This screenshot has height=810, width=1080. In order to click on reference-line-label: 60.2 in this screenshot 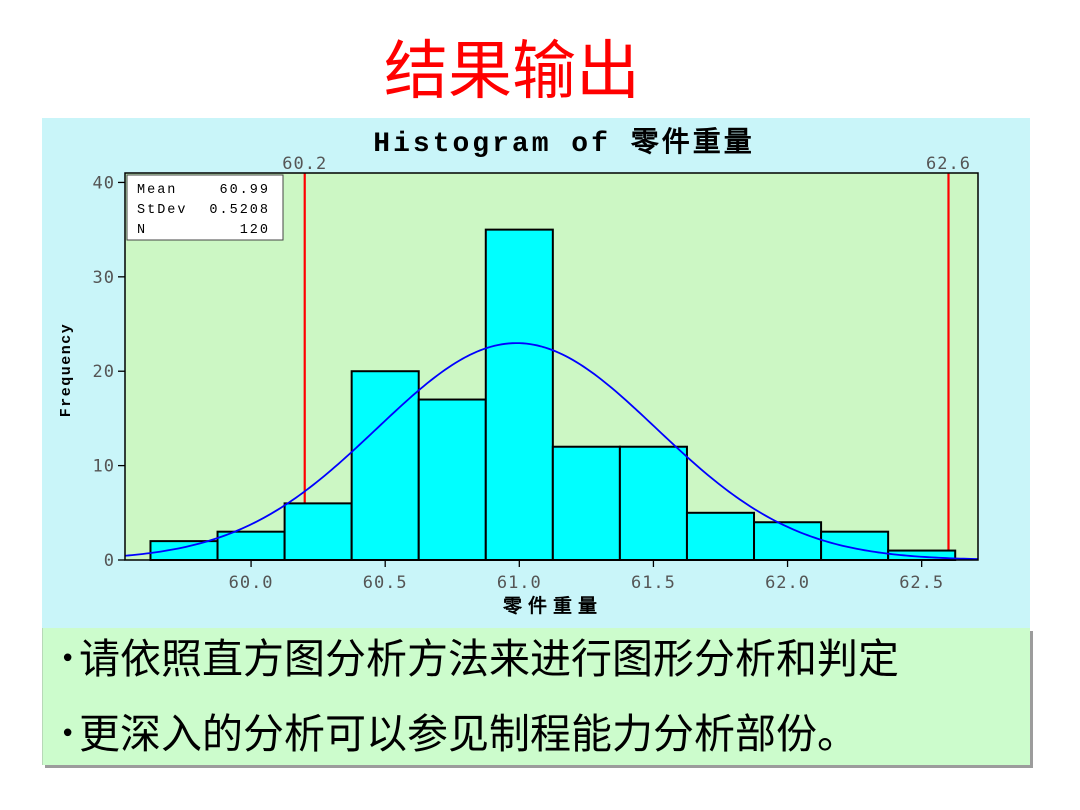, I will do `click(304, 164)`.